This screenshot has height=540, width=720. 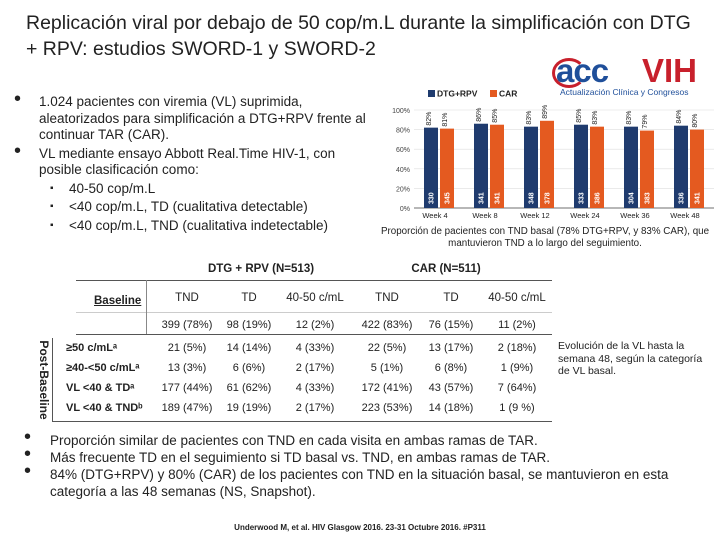 I want to click on legend-swatch-dtg, so click(x=431, y=93).